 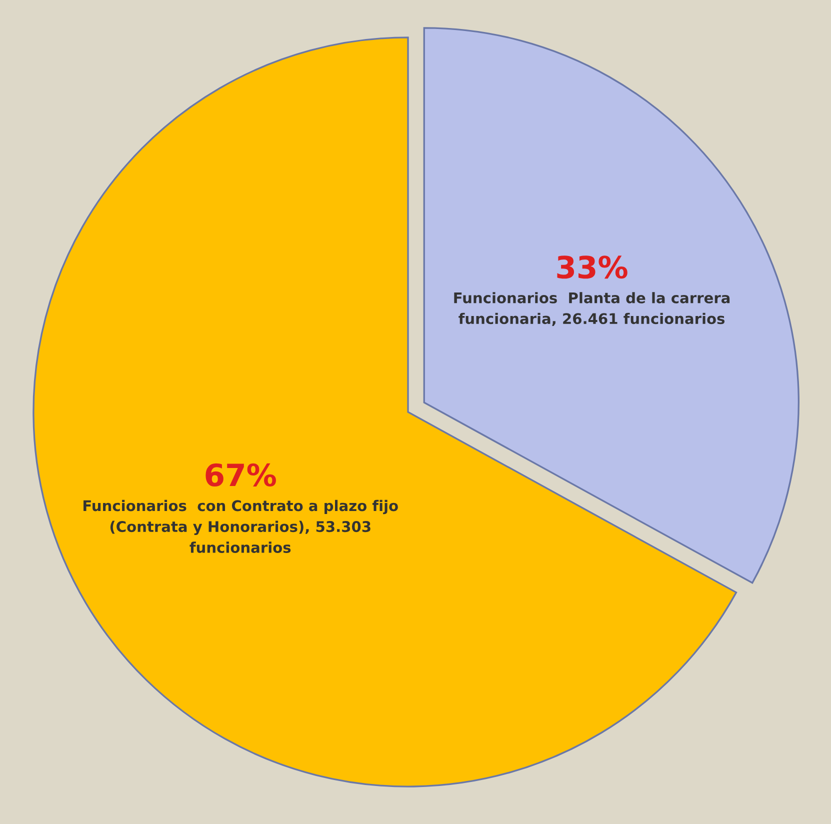 What do you see at coordinates (241, 526) in the screenshot?
I see `slice-label: Funcionarios con Contrato a plazo fijo (Contrata y Honorarios), 53.303 funcionarios` at bounding box center [241, 526].